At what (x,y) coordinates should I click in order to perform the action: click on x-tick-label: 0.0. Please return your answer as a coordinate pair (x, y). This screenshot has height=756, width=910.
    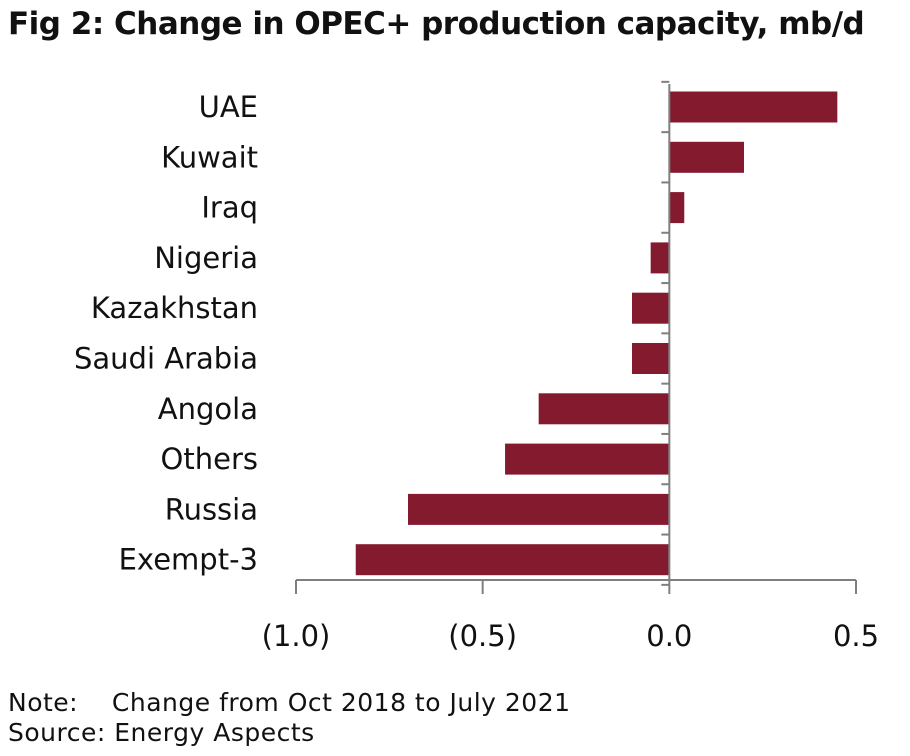
    Looking at the image, I should click on (669, 636).